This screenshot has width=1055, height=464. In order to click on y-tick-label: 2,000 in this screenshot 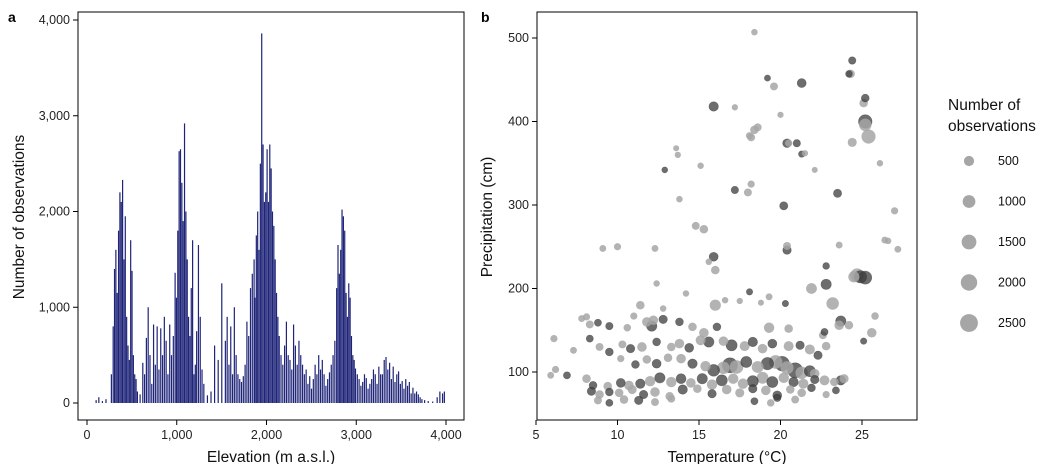, I will do `click(54, 212)`.